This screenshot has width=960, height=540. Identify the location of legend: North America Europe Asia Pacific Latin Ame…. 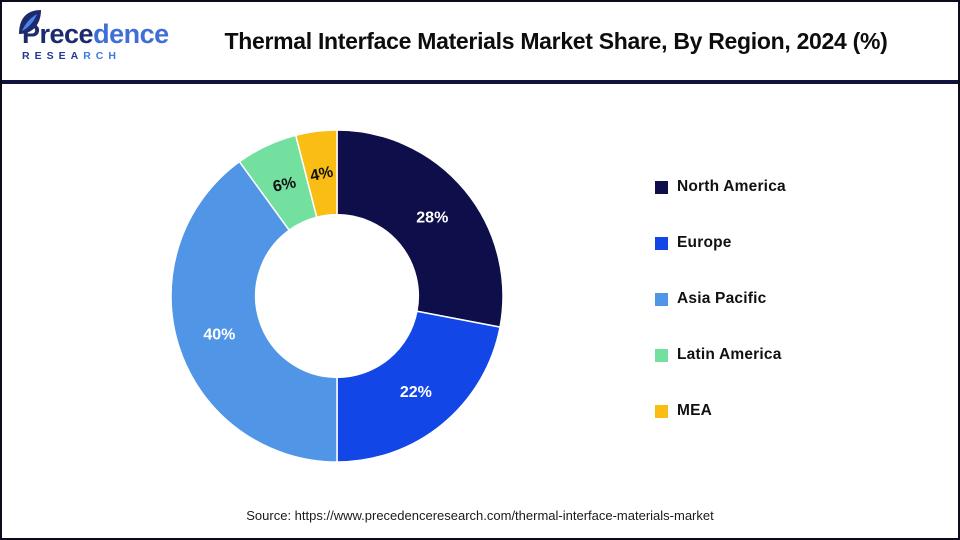
(720, 319).